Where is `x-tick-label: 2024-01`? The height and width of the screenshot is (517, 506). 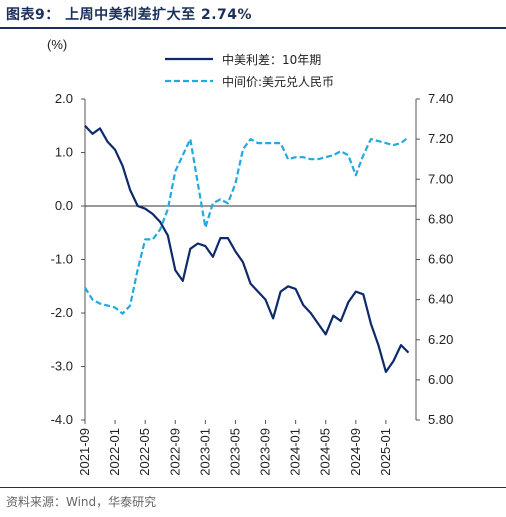 x-tick-label: 2024-01 is located at coordinates (295, 452).